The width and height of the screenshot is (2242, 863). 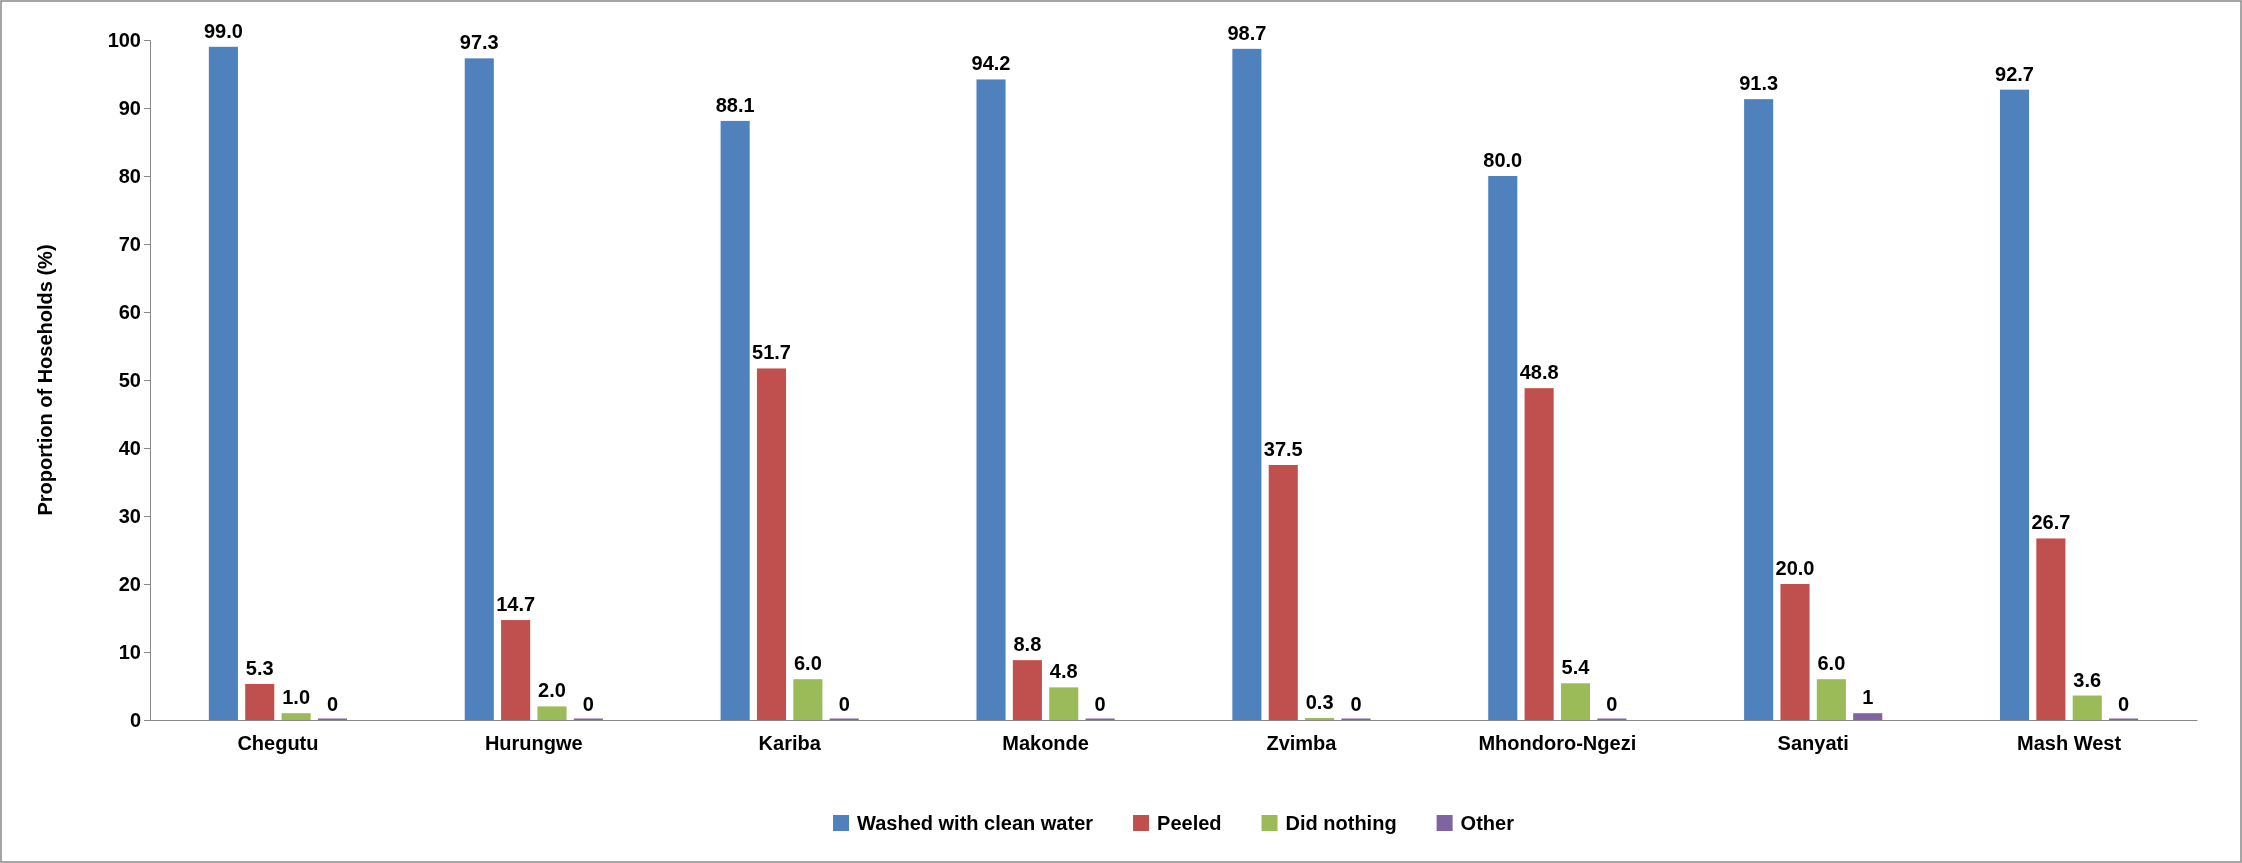 I want to click on y-tick-label: 90, so click(x=129, y=107).